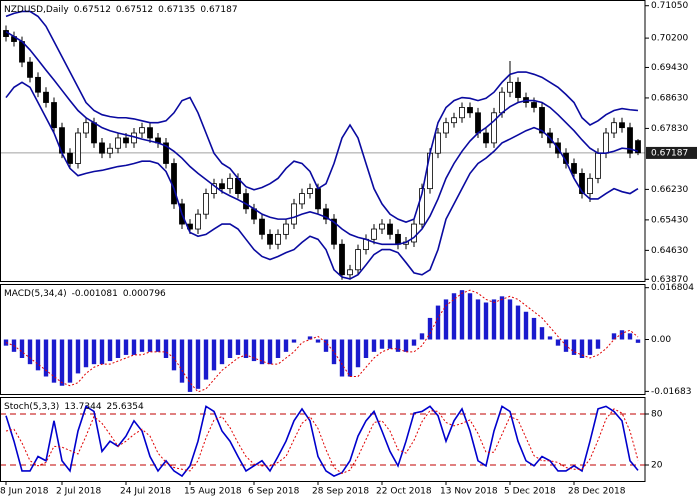 The height and width of the screenshot is (500, 697). What do you see at coordinates (92, 10) in the screenshot?
I see `header-value: 0.67512` at bounding box center [92, 10].